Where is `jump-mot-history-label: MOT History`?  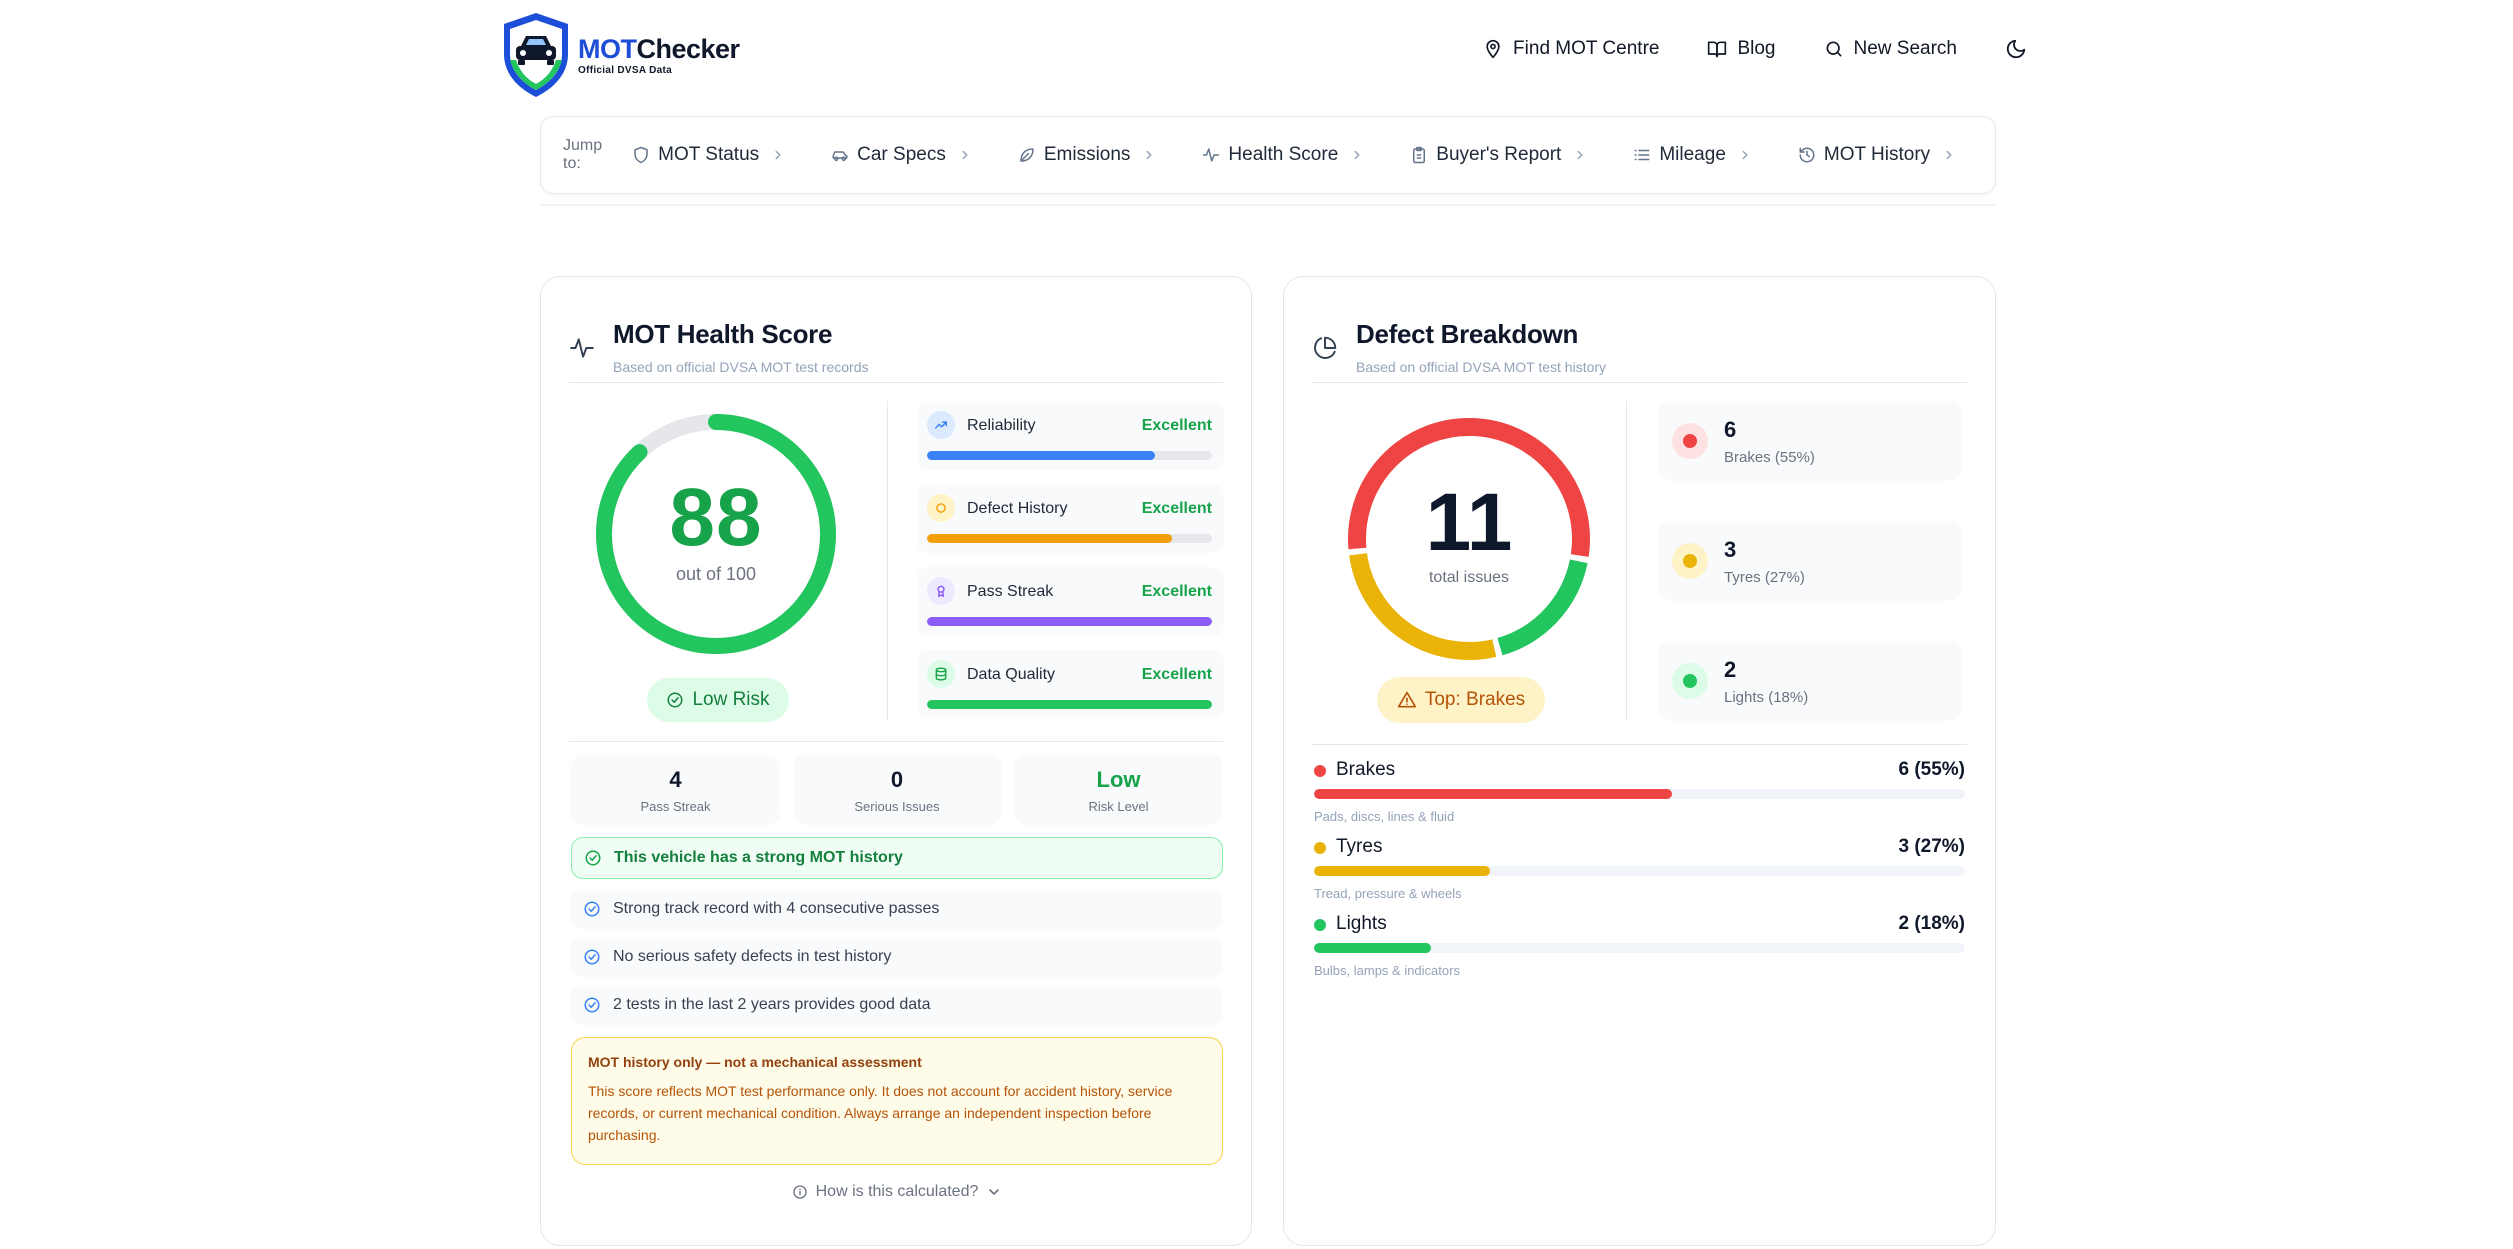 jump-mot-history-label: MOT History is located at coordinates (1877, 154).